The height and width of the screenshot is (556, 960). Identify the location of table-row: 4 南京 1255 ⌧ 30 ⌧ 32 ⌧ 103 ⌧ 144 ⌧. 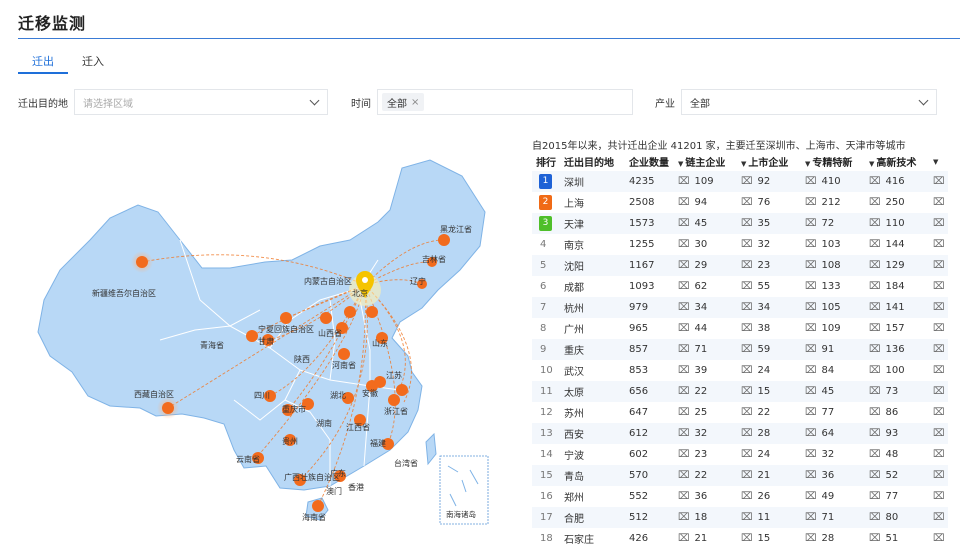
(740, 244).